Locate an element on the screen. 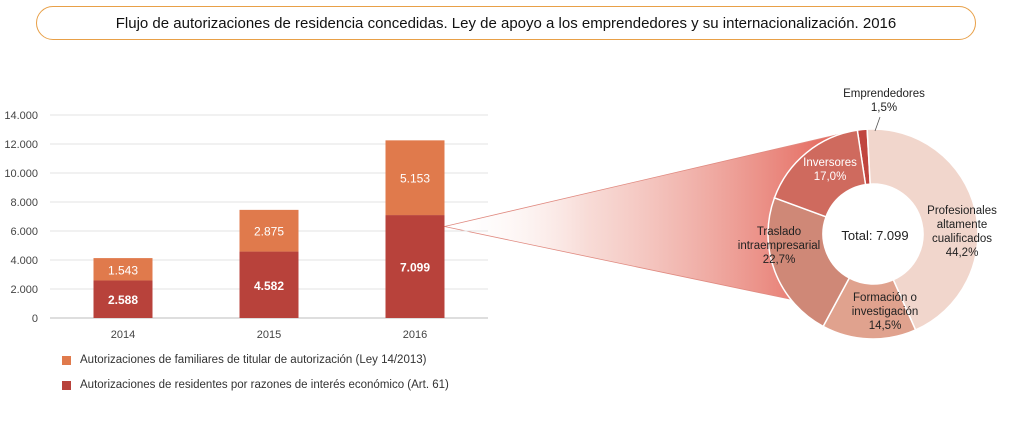 The height and width of the screenshot is (444, 1024). y-tick-label: 0 is located at coordinates (35, 319).